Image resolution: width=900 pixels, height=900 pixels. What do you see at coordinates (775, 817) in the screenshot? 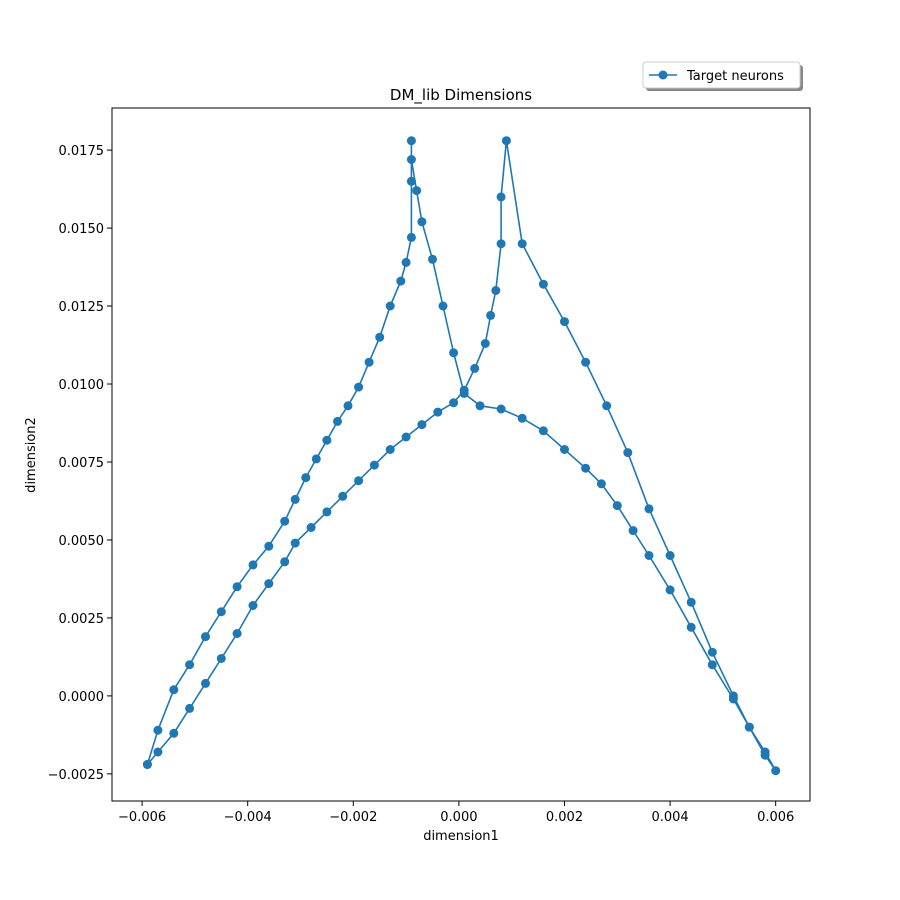
I see `x-tick-label: 0.006` at bounding box center [775, 817].